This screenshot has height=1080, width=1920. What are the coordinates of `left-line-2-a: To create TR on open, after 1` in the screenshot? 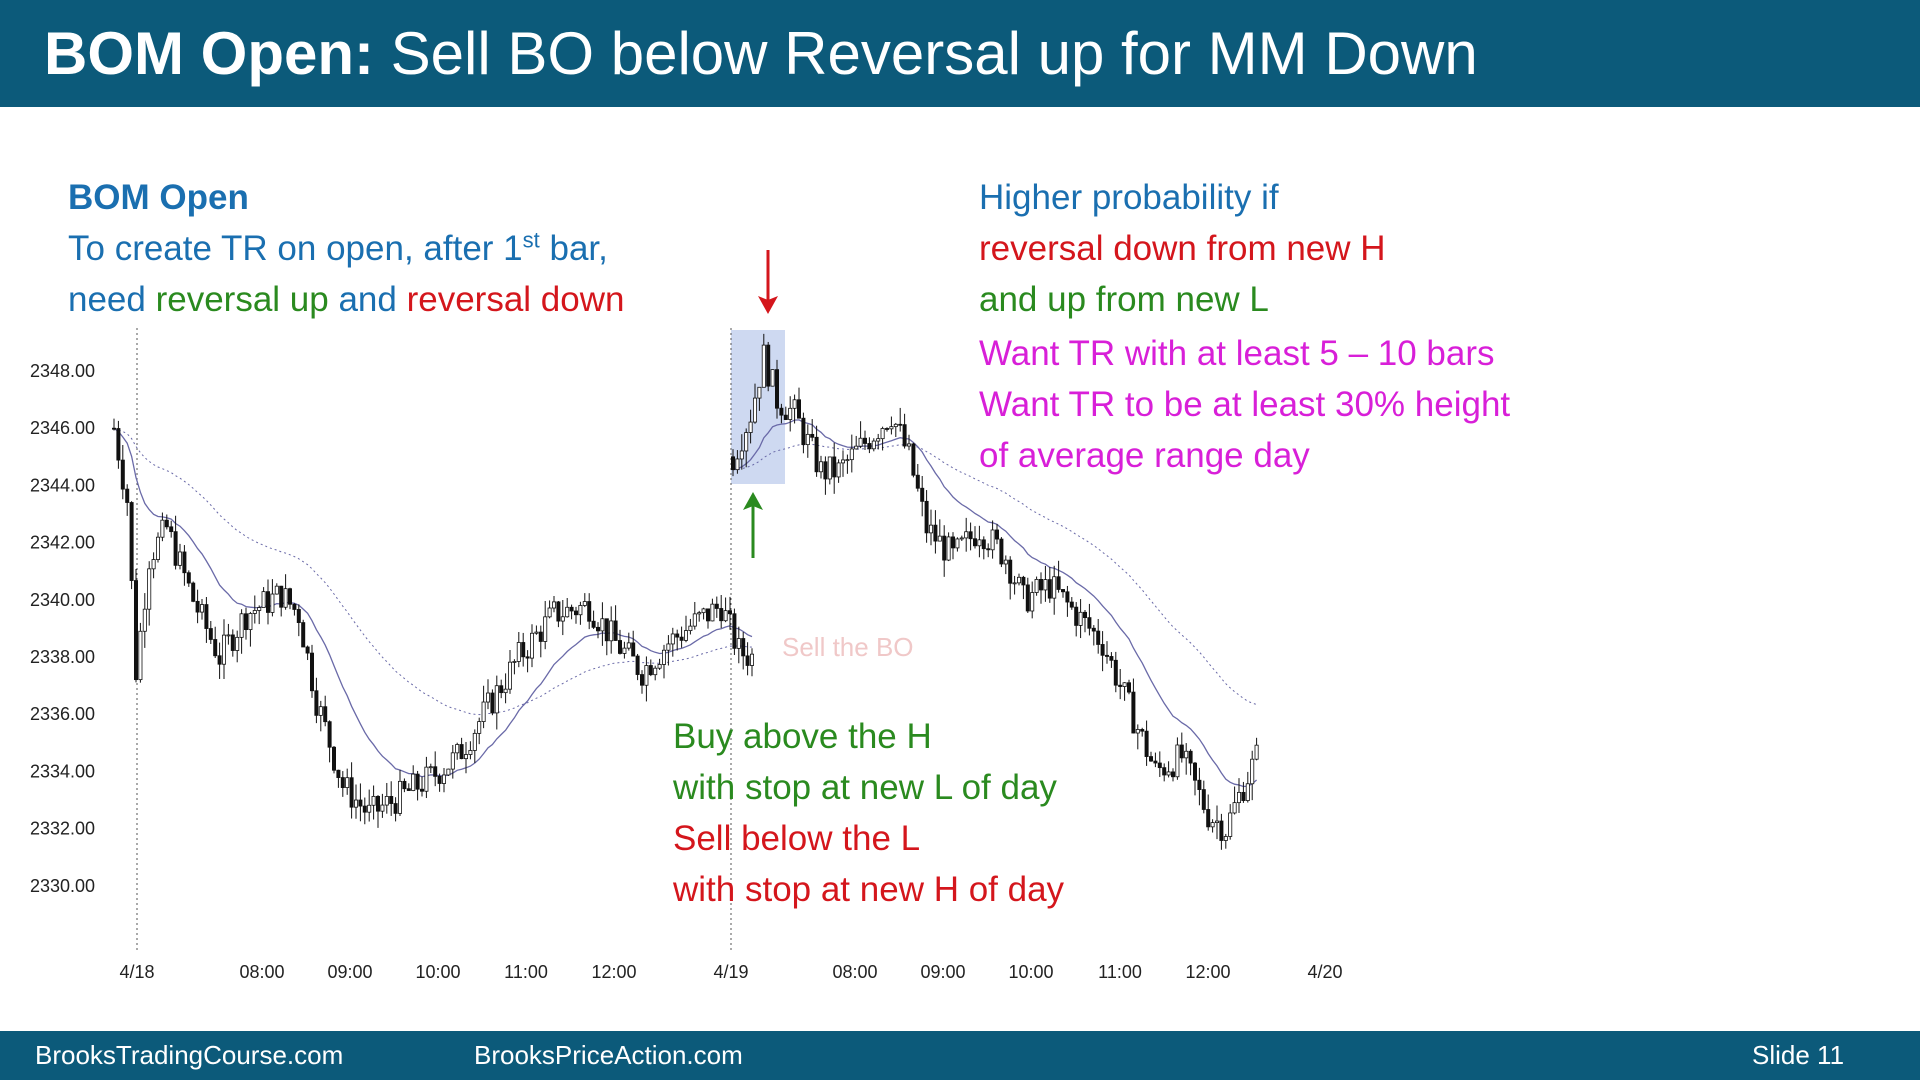 It's located at (295, 248).